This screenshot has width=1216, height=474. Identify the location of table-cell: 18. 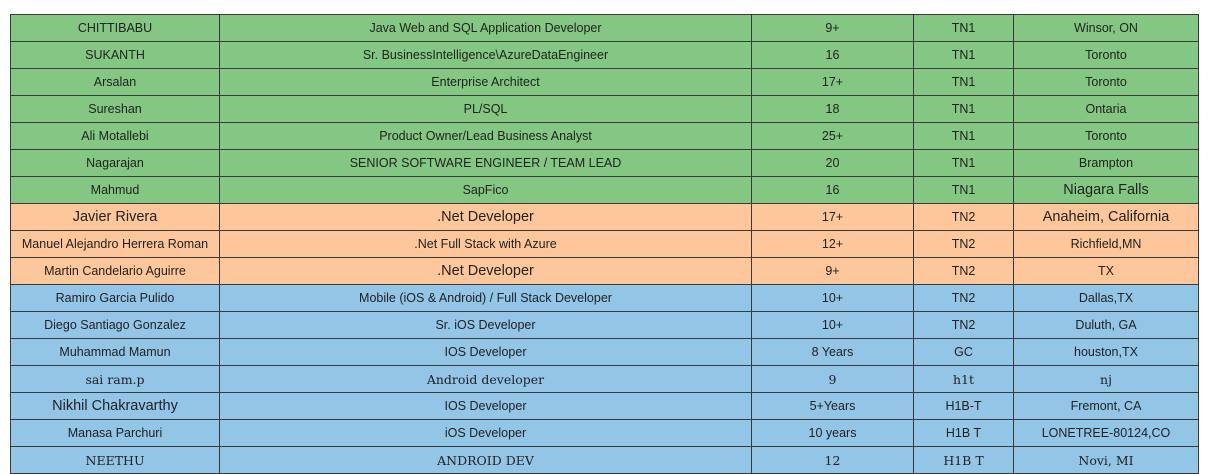
(832, 109).